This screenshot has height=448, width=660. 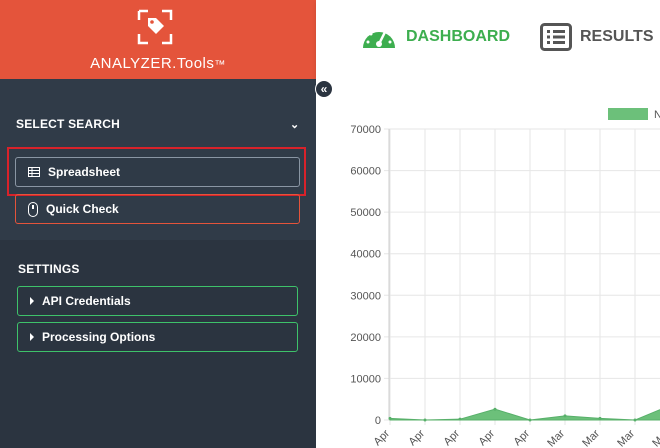 I want to click on chevron-down-icon: ⌄, so click(x=295, y=125).